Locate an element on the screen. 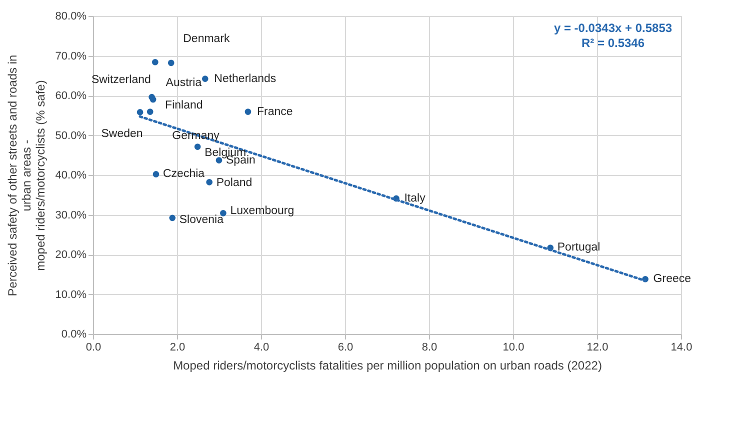  y-tick-label: 40.0% is located at coordinates (71, 176).